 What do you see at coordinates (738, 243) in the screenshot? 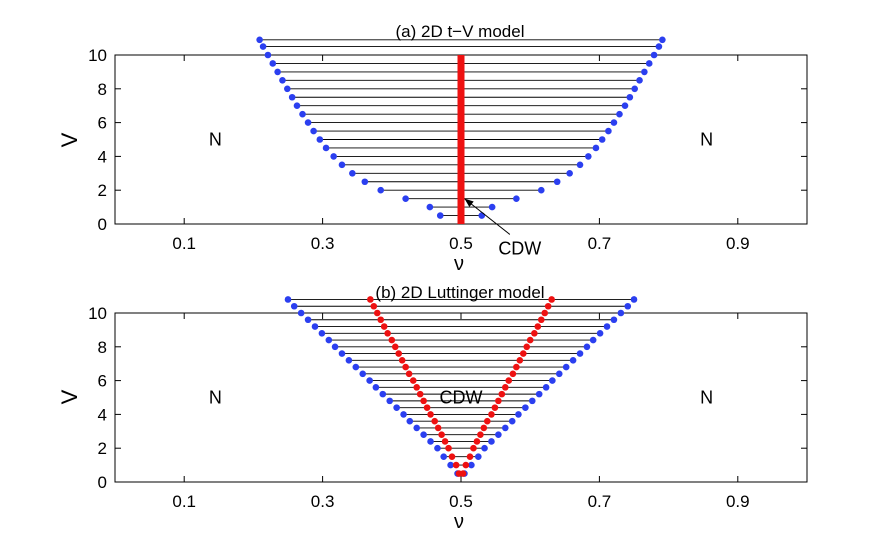
I see `panel-a-xtick-label: 0.9` at bounding box center [738, 243].